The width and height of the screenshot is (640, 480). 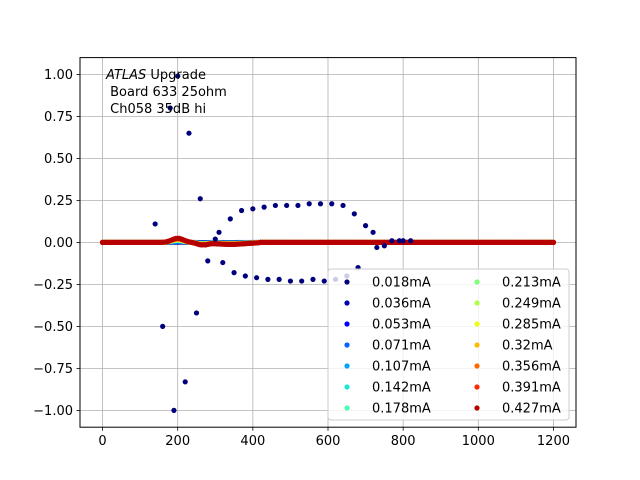 I want to click on legend-label: 0.213mA, so click(x=531, y=283).